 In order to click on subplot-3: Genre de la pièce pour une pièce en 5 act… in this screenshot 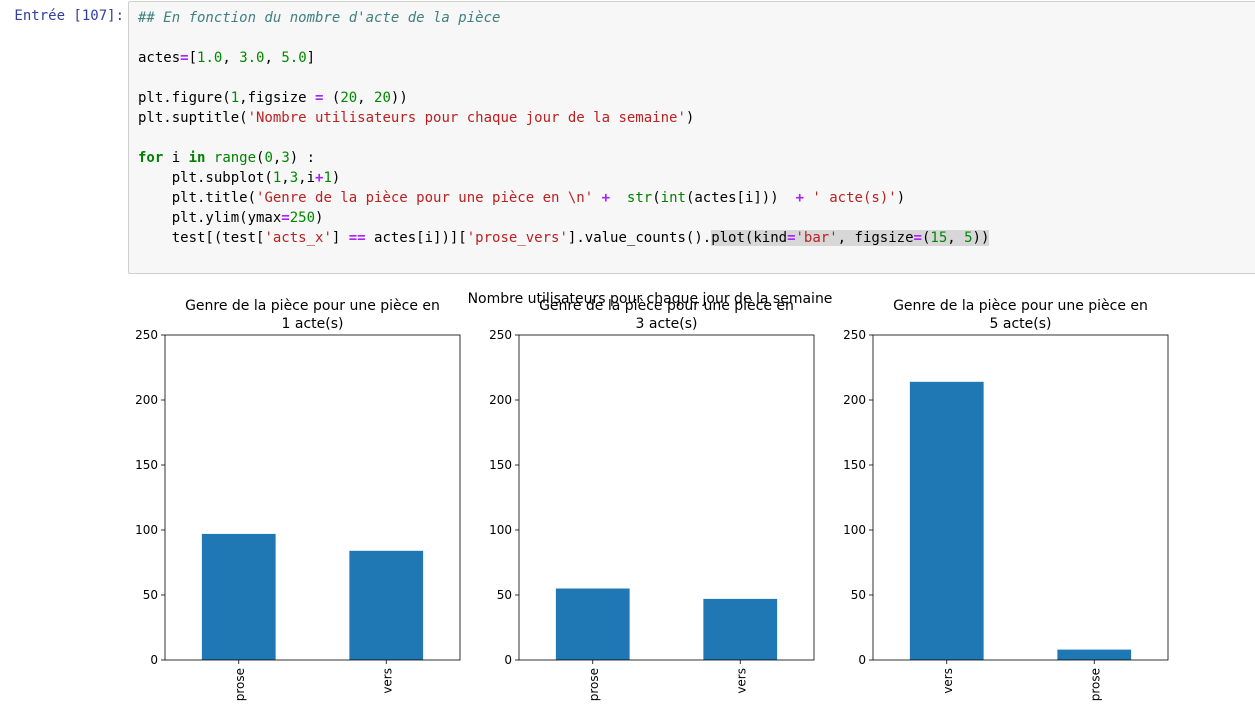, I will do `click(1006, 499)`.